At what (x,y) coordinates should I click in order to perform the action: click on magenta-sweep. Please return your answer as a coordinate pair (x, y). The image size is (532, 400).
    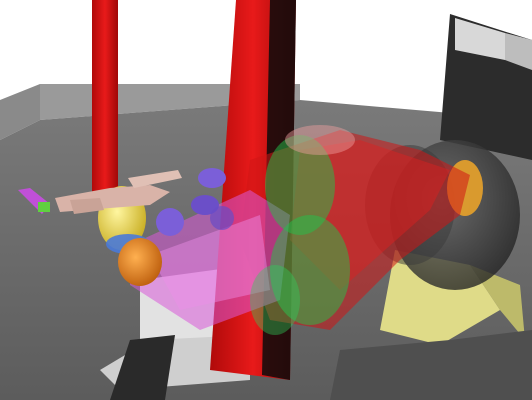
    Looking at the image, I should click on (210, 260).